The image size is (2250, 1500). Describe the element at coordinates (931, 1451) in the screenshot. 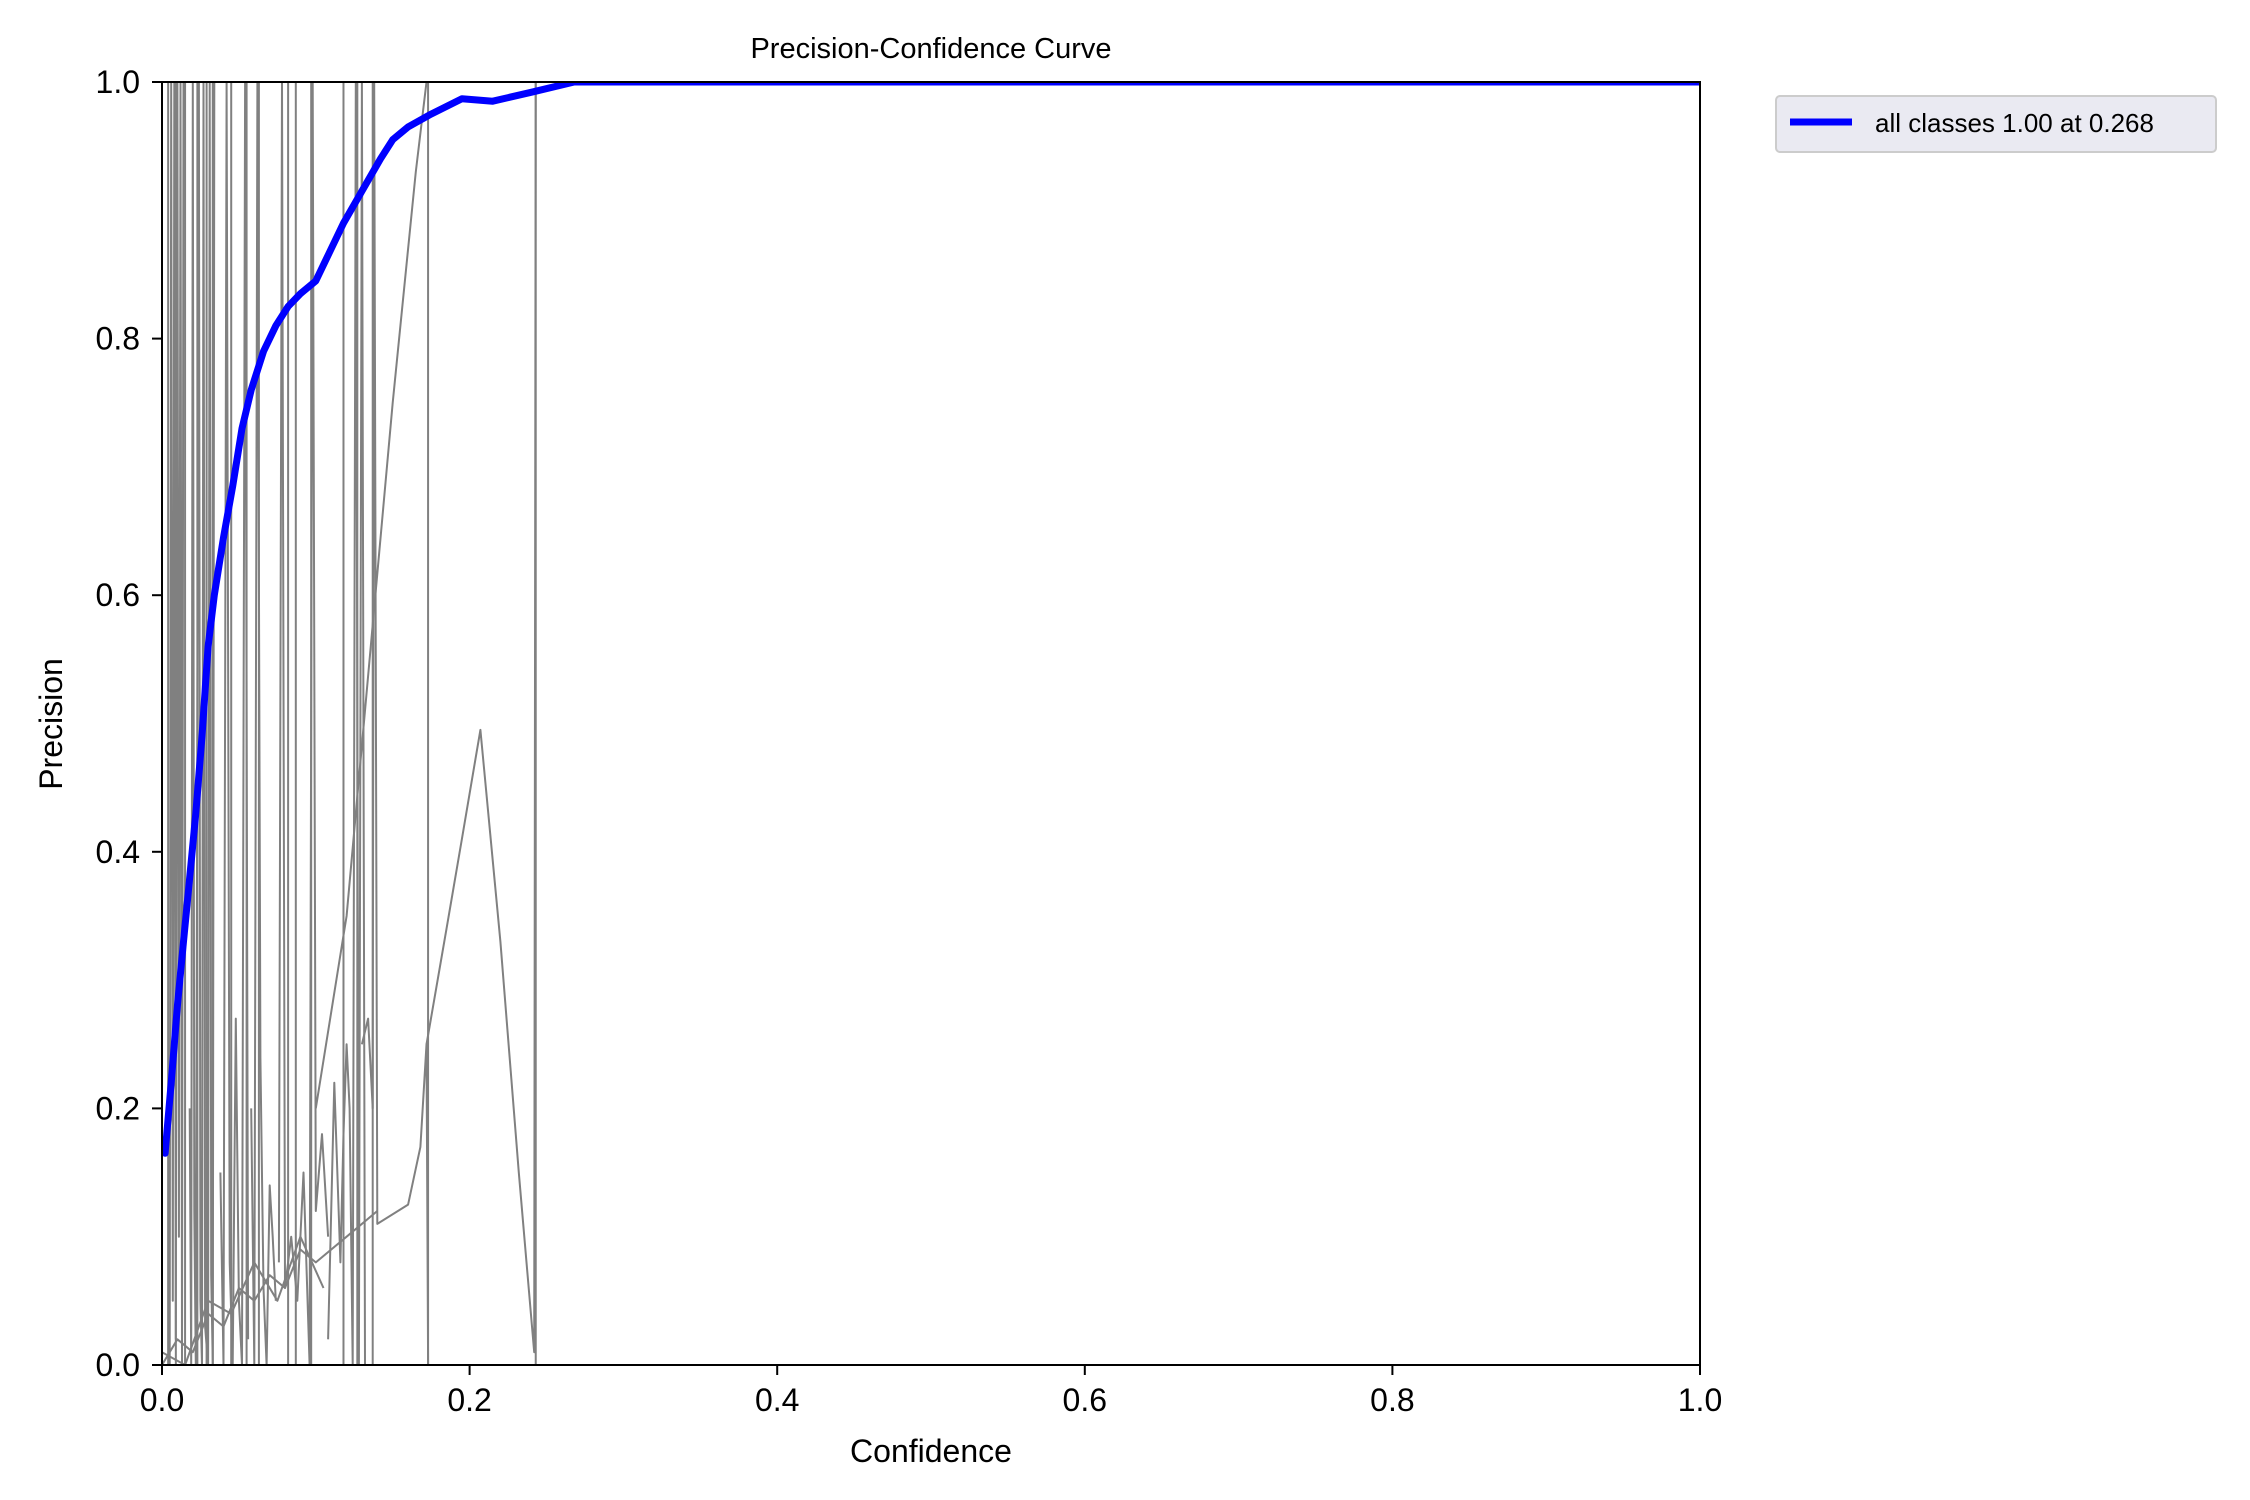

I see `x-axis-label: Confidence` at that location.